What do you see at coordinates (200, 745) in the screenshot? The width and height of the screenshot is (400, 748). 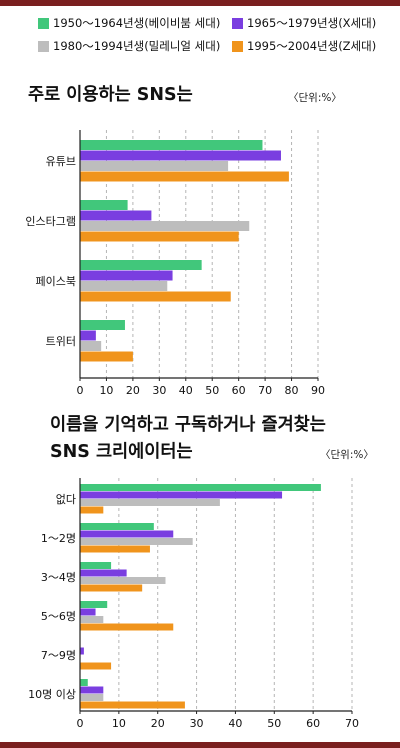 I see `bottom-rule` at bounding box center [200, 745].